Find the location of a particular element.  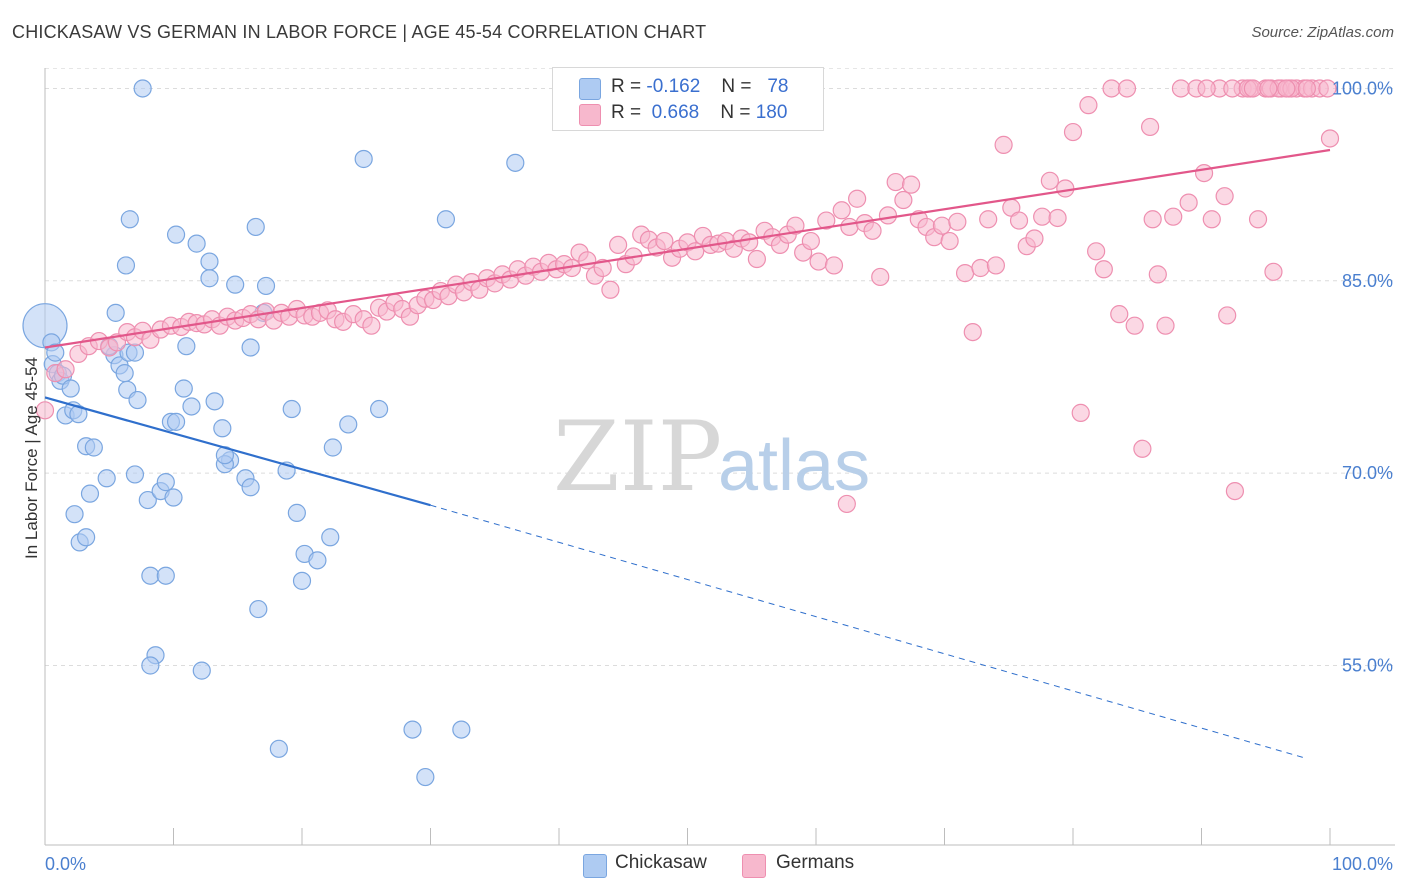

bottom-legend-swatch-germans is located at coordinates (754, 866).